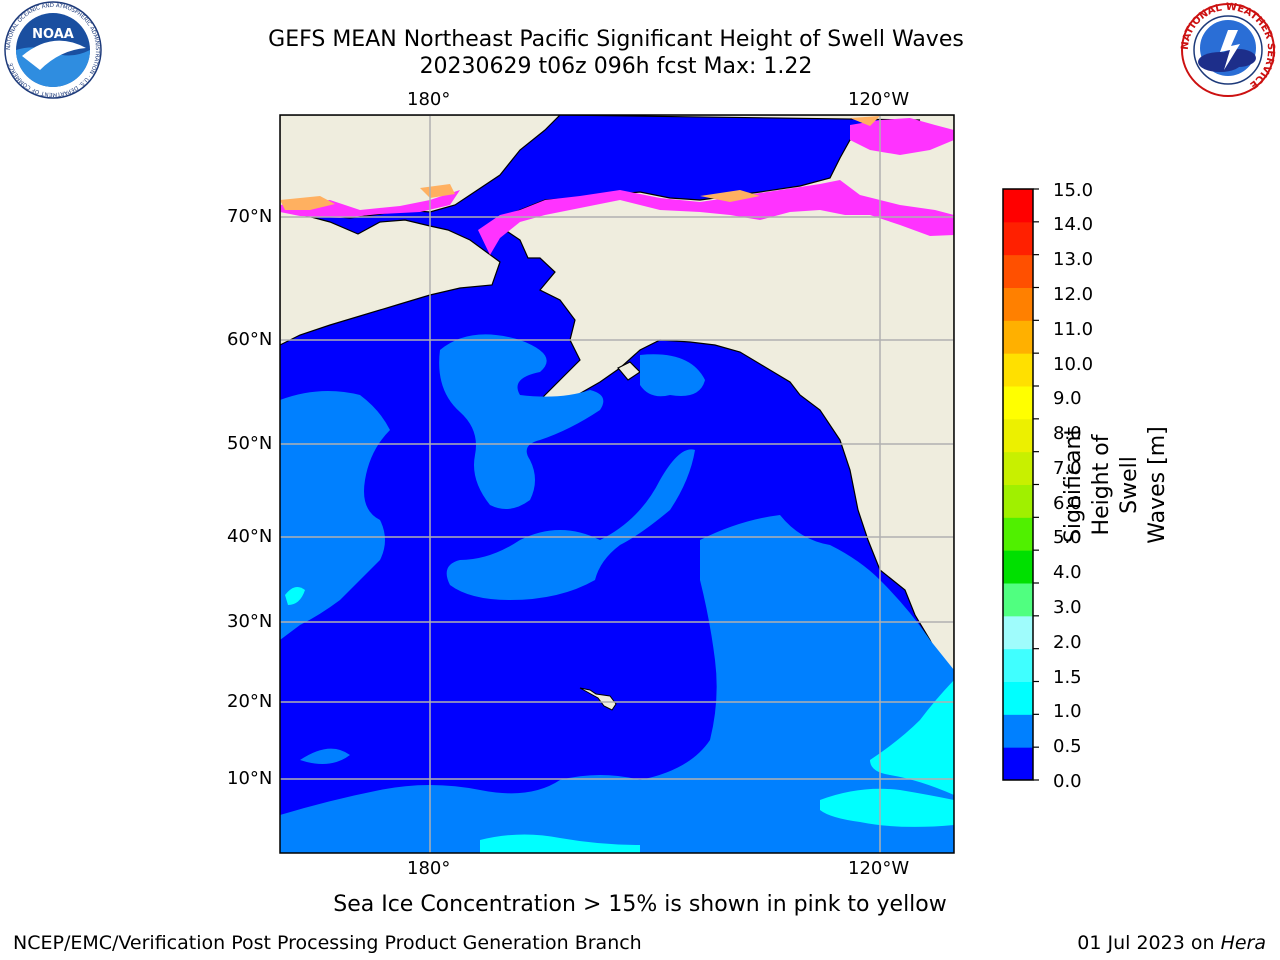 The image size is (1280, 960). What do you see at coordinates (1067, 677) in the screenshot?
I see `colorbar-tick: 1.5` at bounding box center [1067, 677].